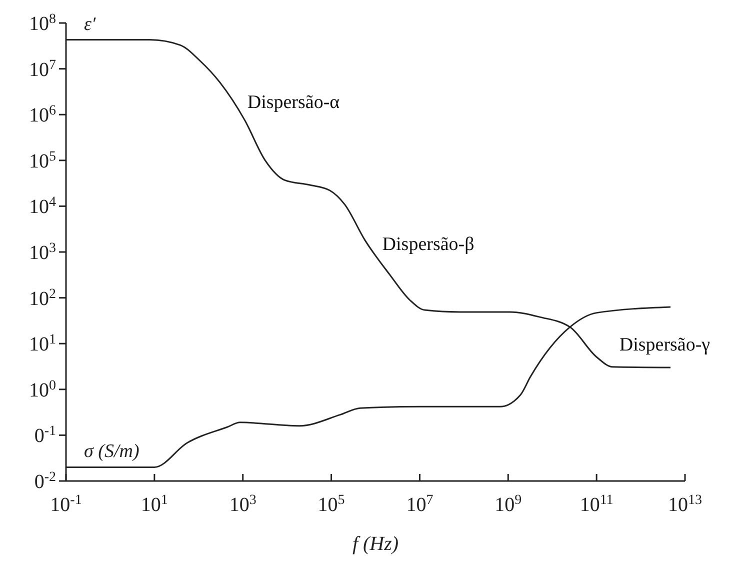  Describe the element at coordinates (42, 298) in the screenshot. I see `y-tick-label: 10$^{2}$` at that location.